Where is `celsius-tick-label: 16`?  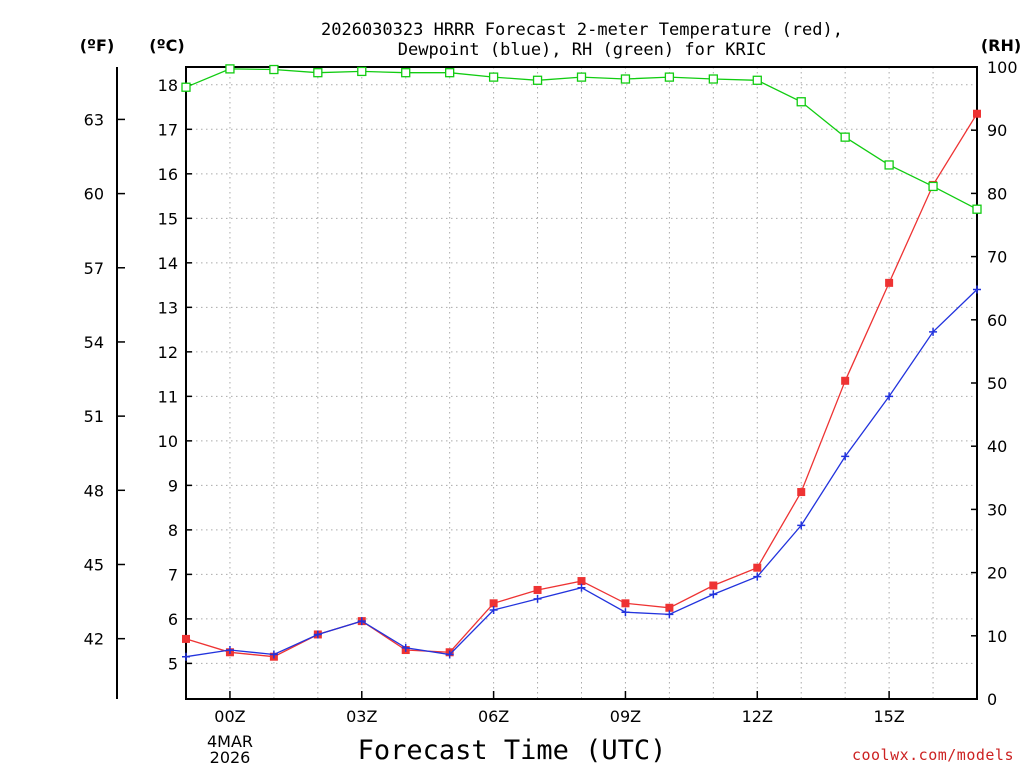 celsius-tick-label: 16 is located at coordinates (168, 174).